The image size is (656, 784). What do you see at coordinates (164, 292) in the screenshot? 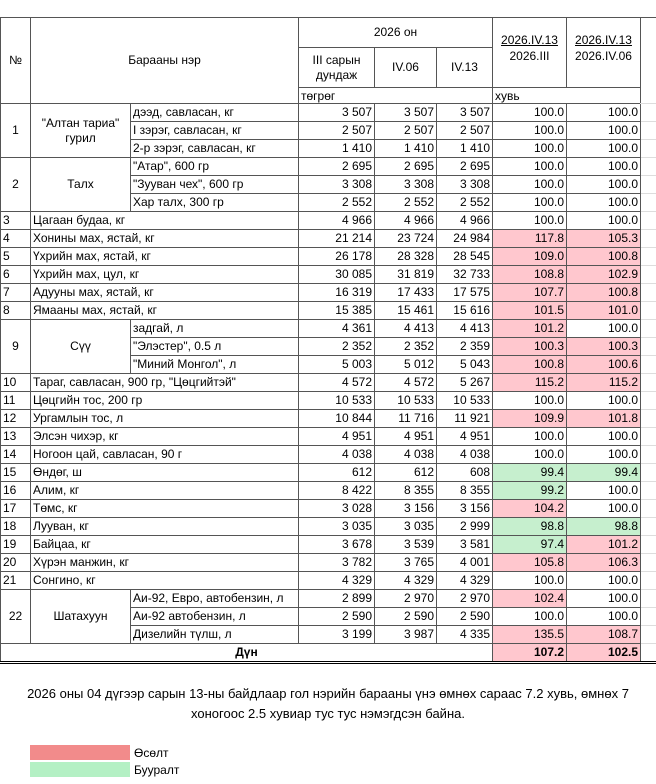
I see `item-name: Адууны мах, ястай, кг` at bounding box center [164, 292].